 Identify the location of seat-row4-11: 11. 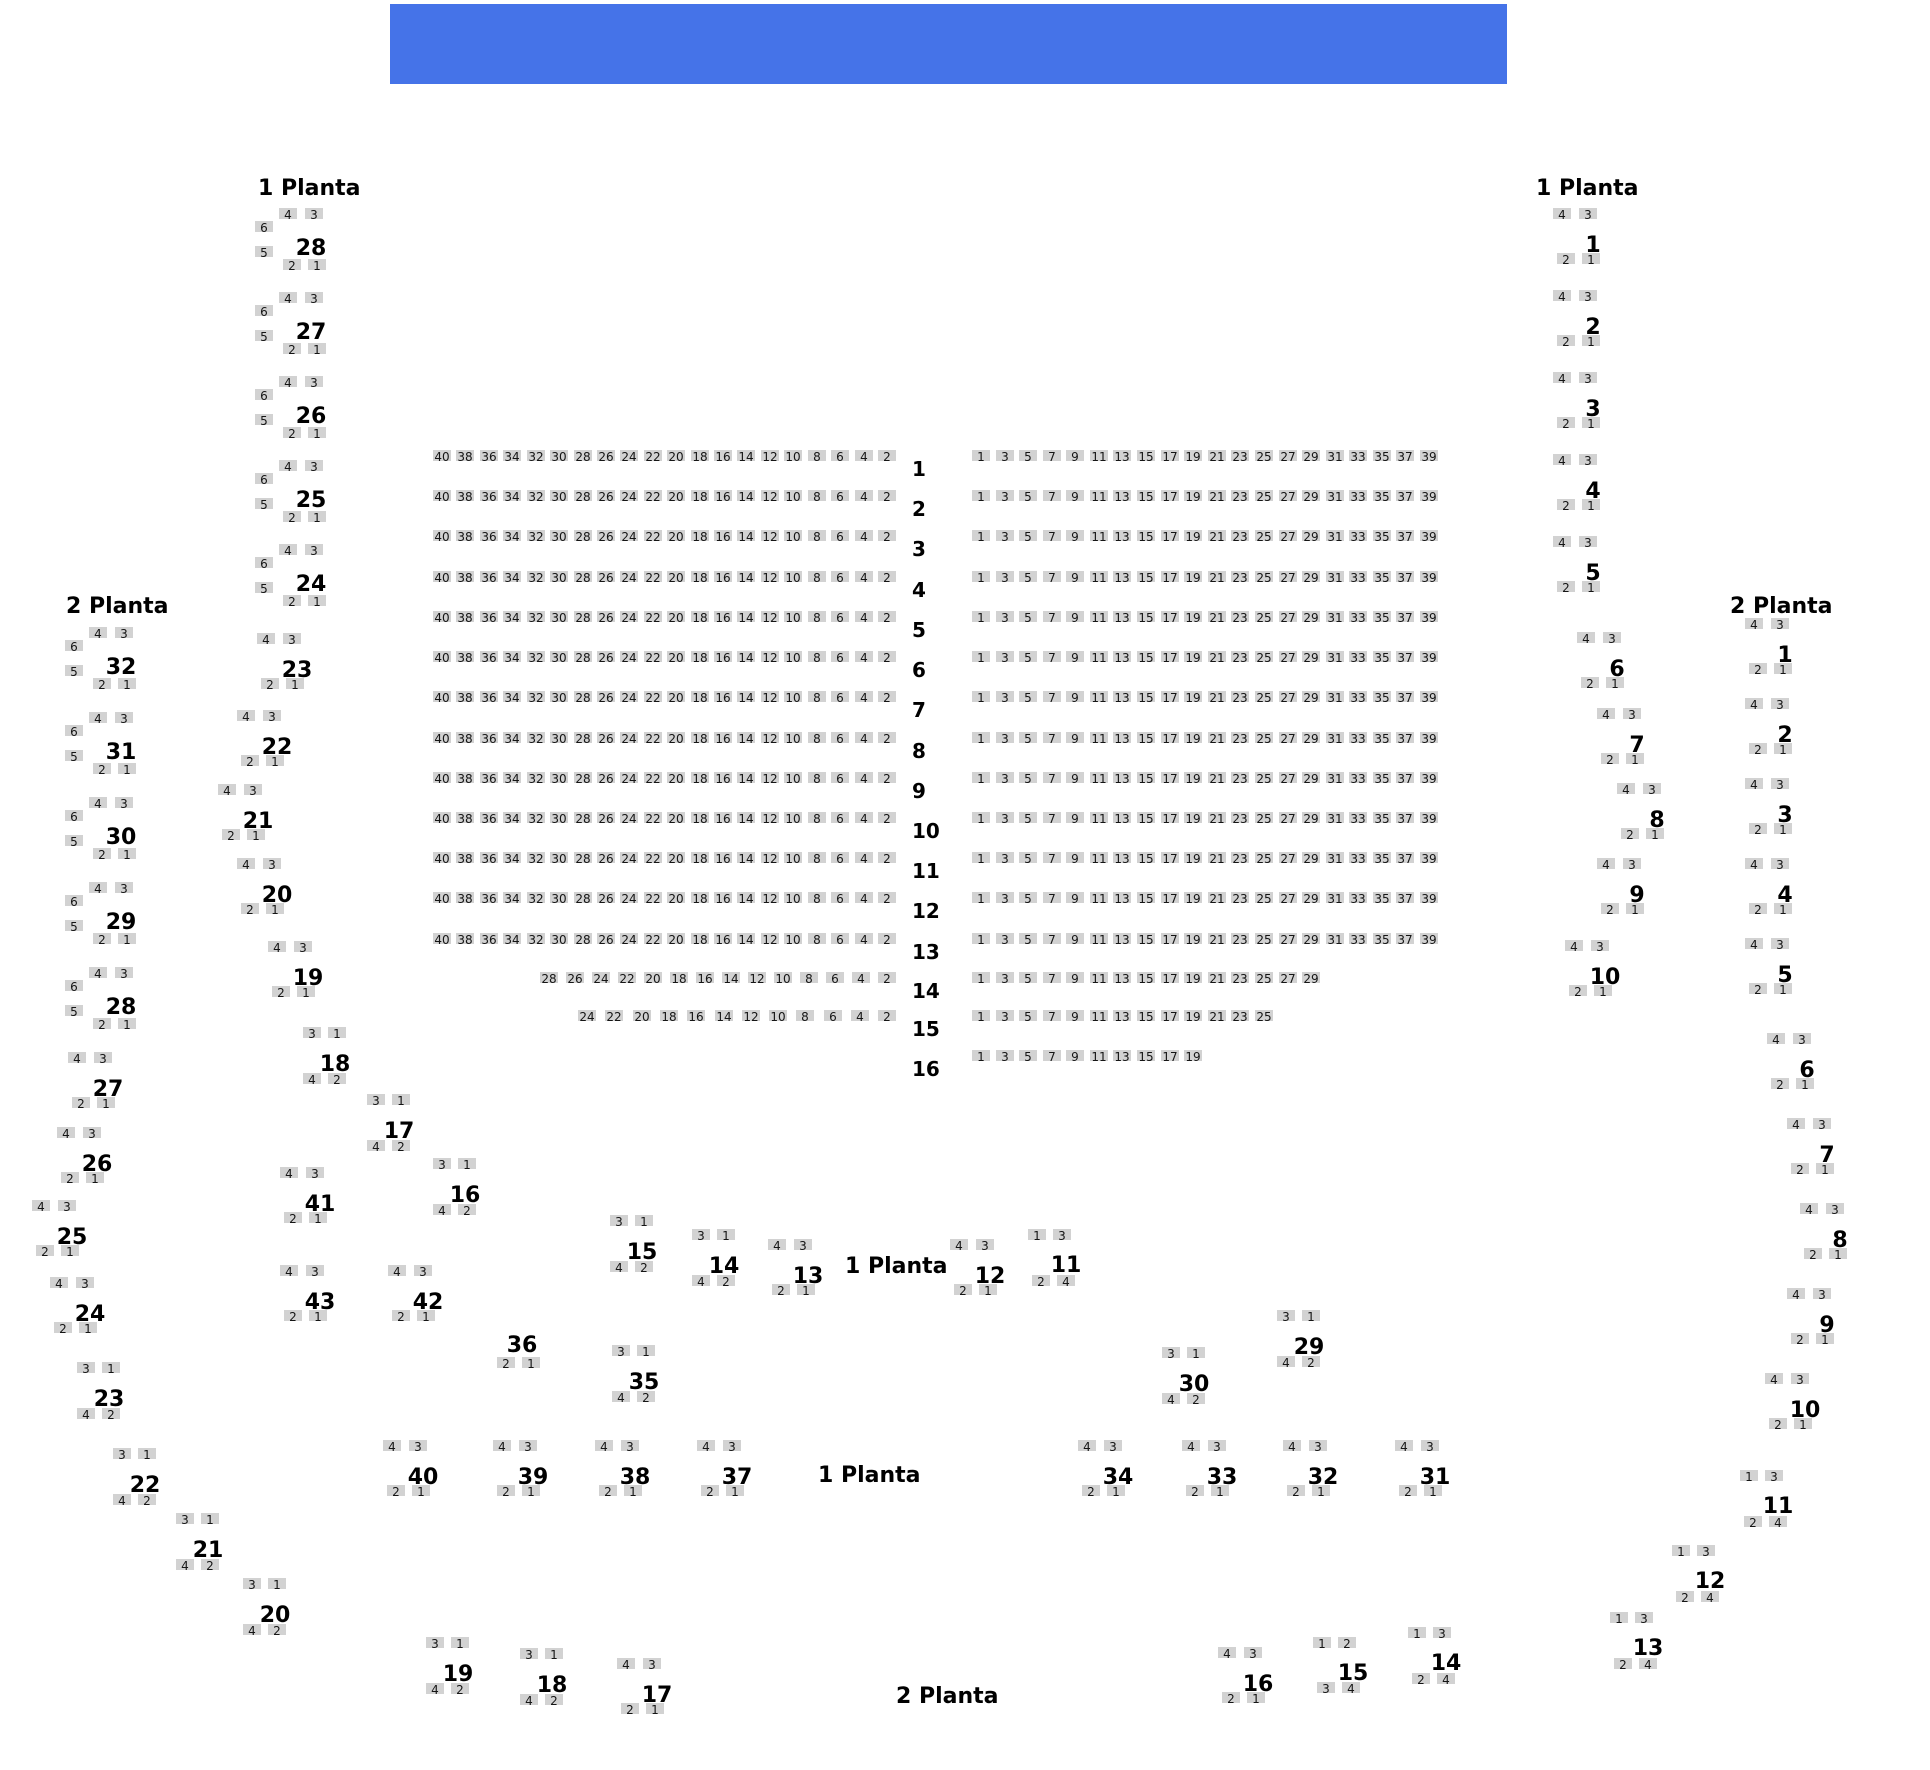
(1099, 578).